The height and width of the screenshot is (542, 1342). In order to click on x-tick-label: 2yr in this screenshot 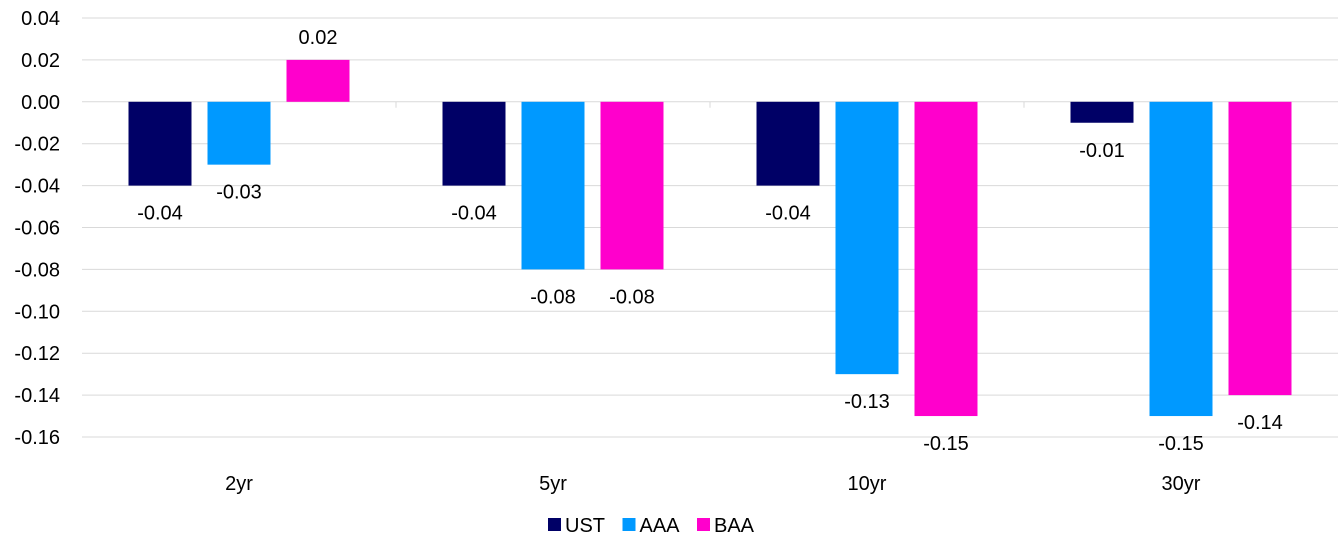, I will do `click(239, 484)`.